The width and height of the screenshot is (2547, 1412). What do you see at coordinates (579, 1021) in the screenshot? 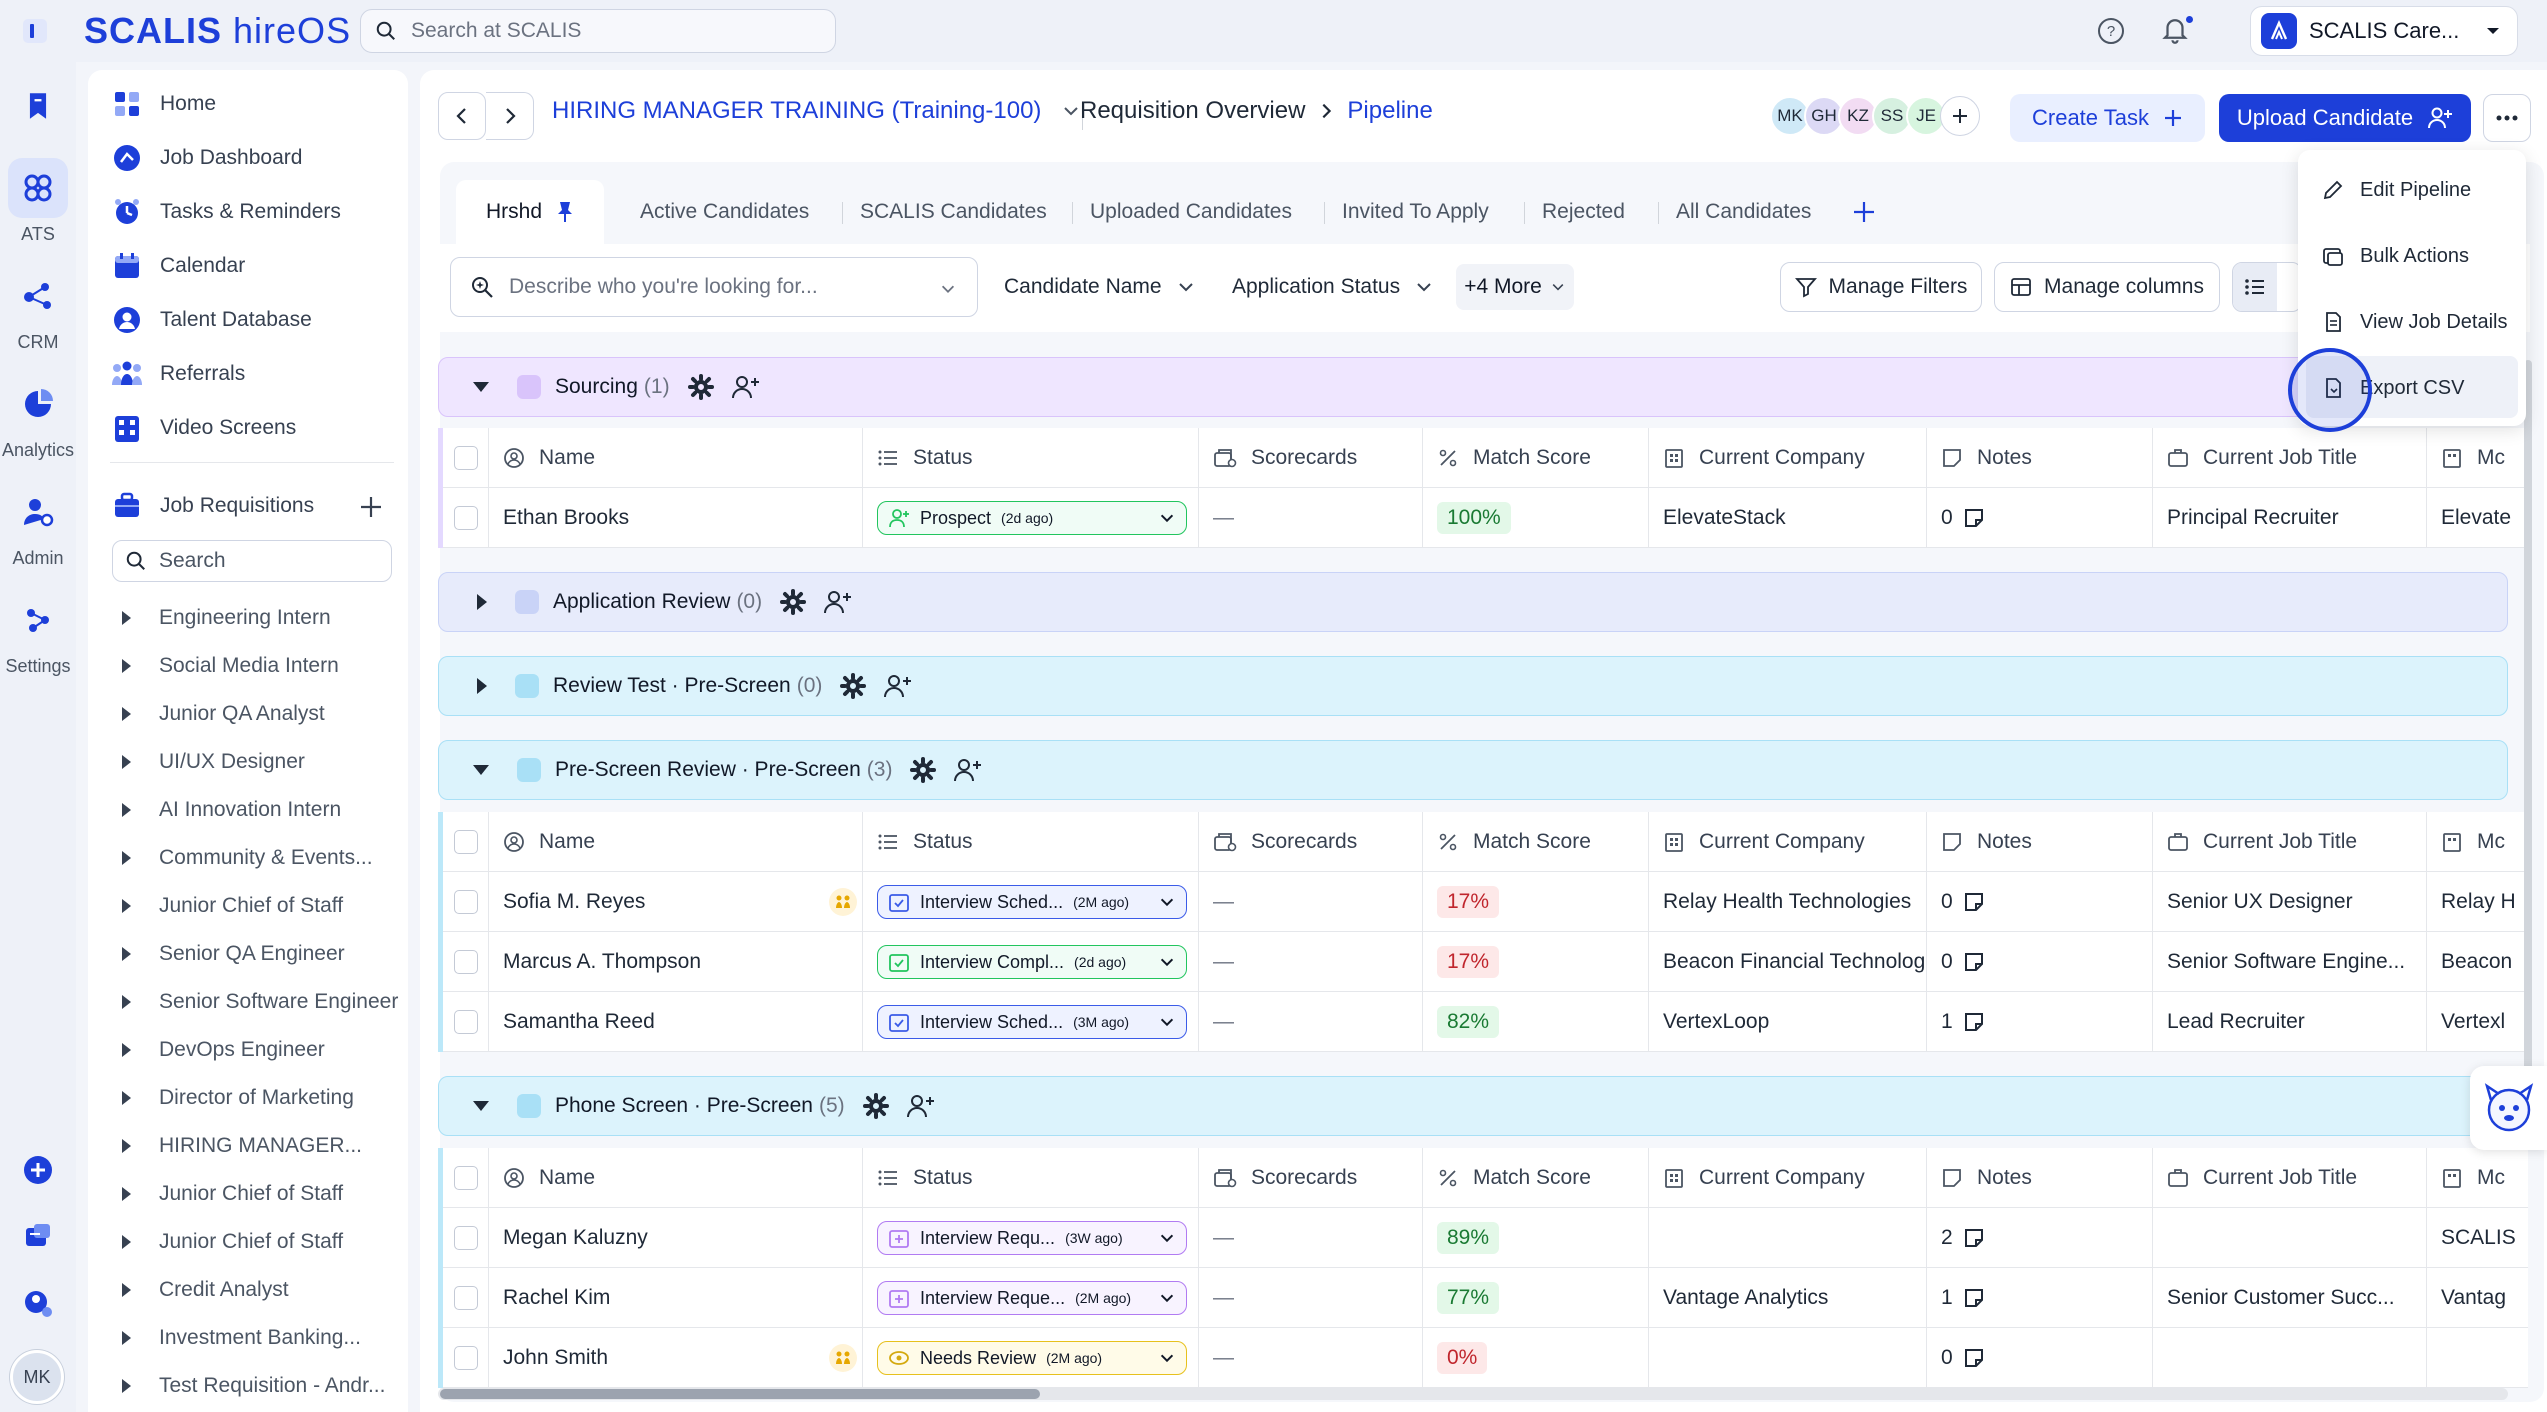
I see `candidate-name: Samantha Reed` at bounding box center [579, 1021].